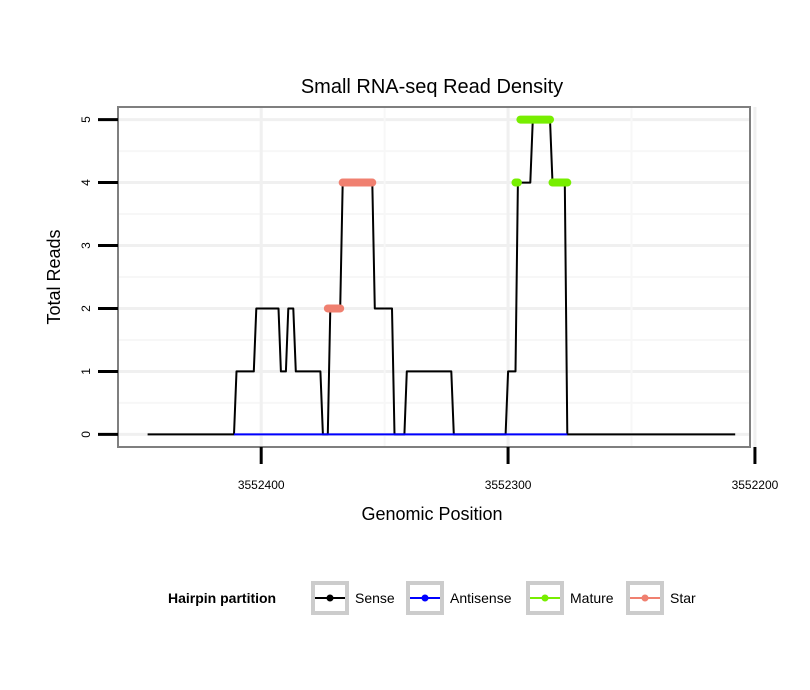 The height and width of the screenshot is (690, 810). I want to click on chart-title: Small RNA-seq Read Density, so click(432, 87).